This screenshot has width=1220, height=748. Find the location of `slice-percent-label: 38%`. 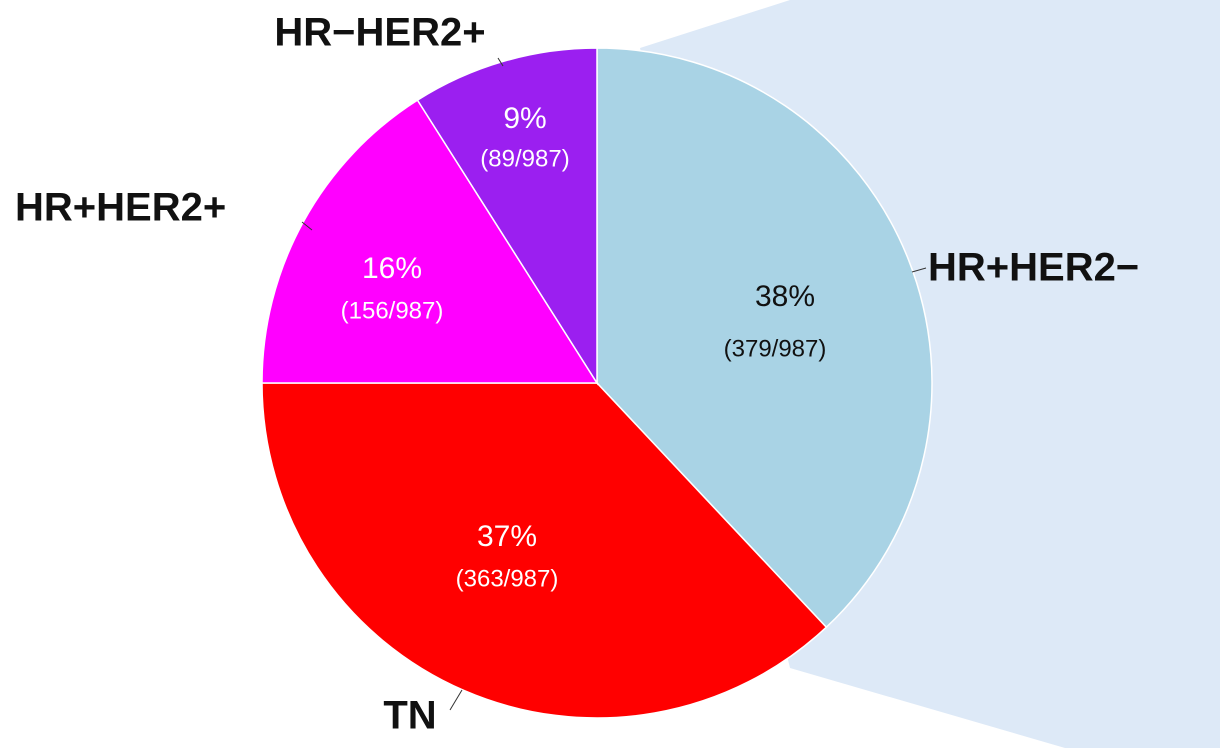

slice-percent-label: 38% is located at coordinates (785, 296).